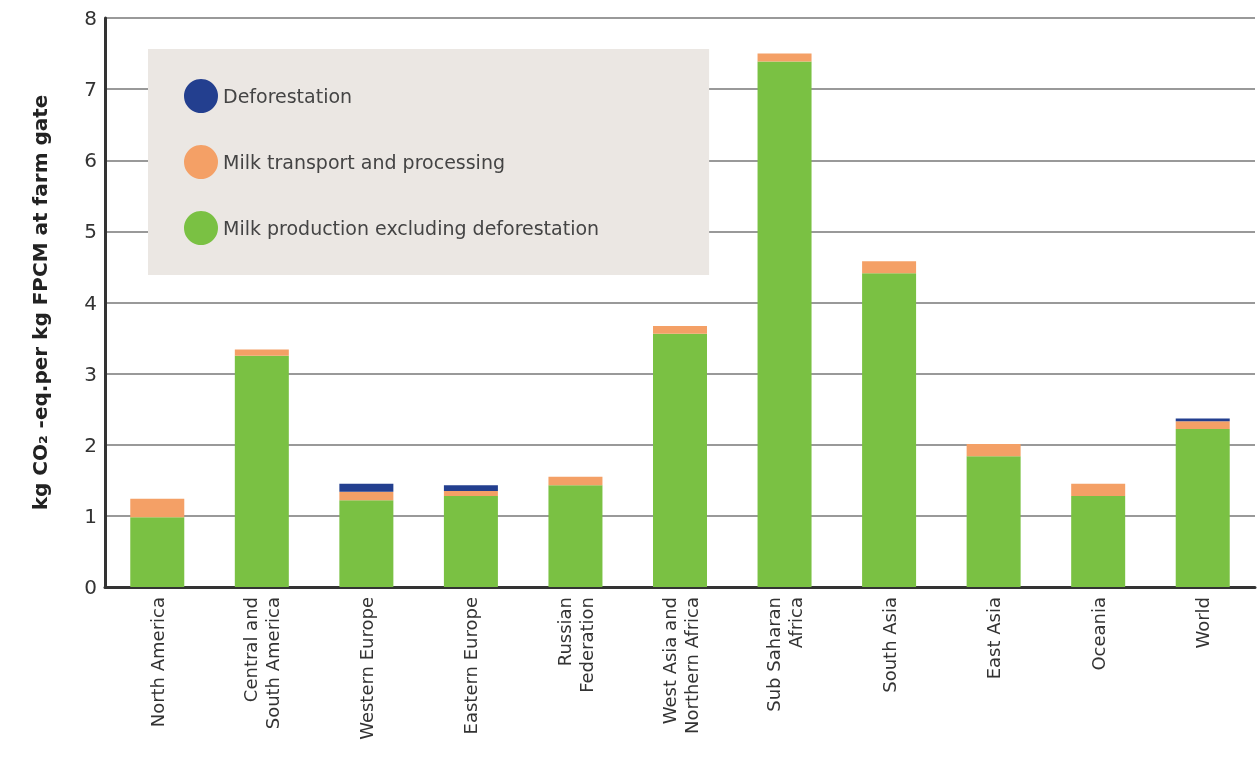  What do you see at coordinates (364, 162) in the screenshot?
I see `legend-label: Milk transport and processing` at bounding box center [364, 162].